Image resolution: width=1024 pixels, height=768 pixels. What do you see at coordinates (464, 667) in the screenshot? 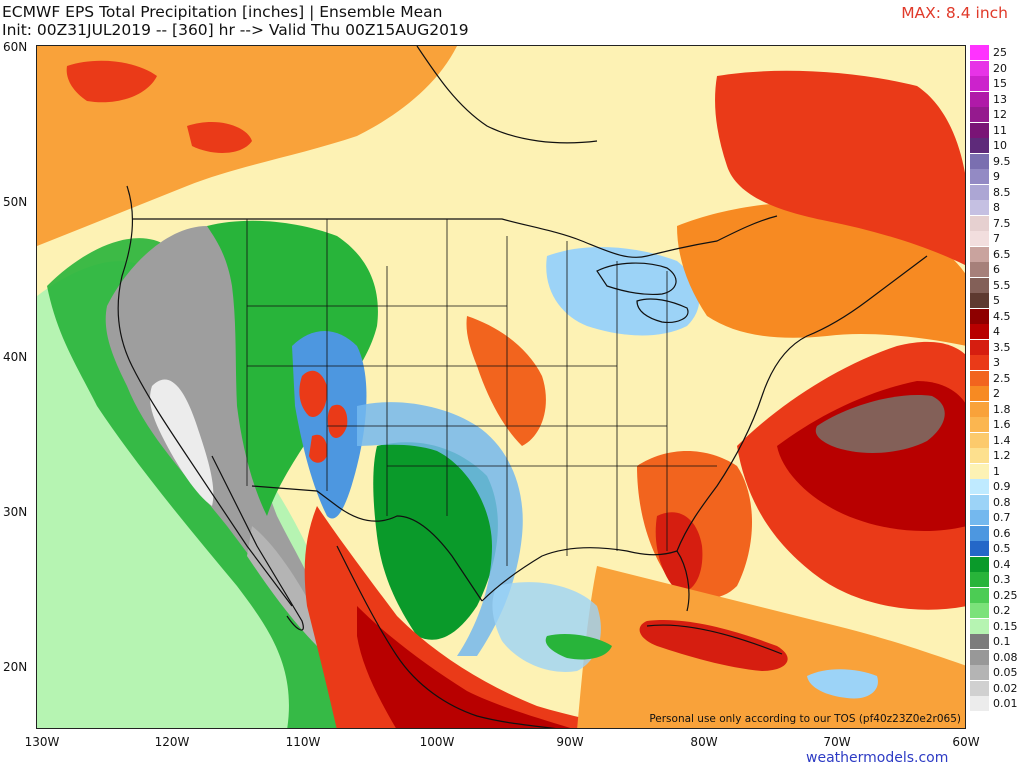
I see `mexico-darkred-region` at bounding box center [464, 667].